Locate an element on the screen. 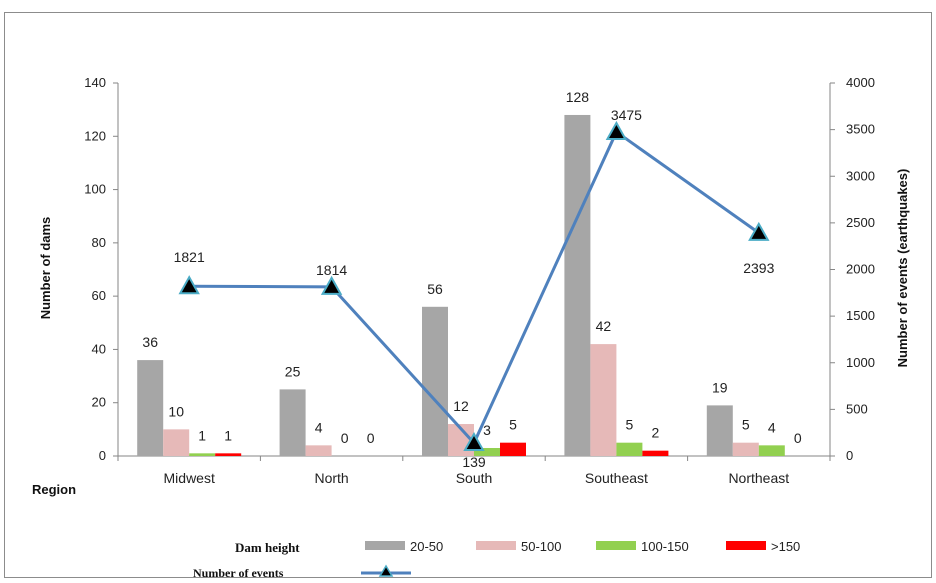 The width and height of the screenshot is (936, 583). events-value-label: 3475 is located at coordinates (626, 115).